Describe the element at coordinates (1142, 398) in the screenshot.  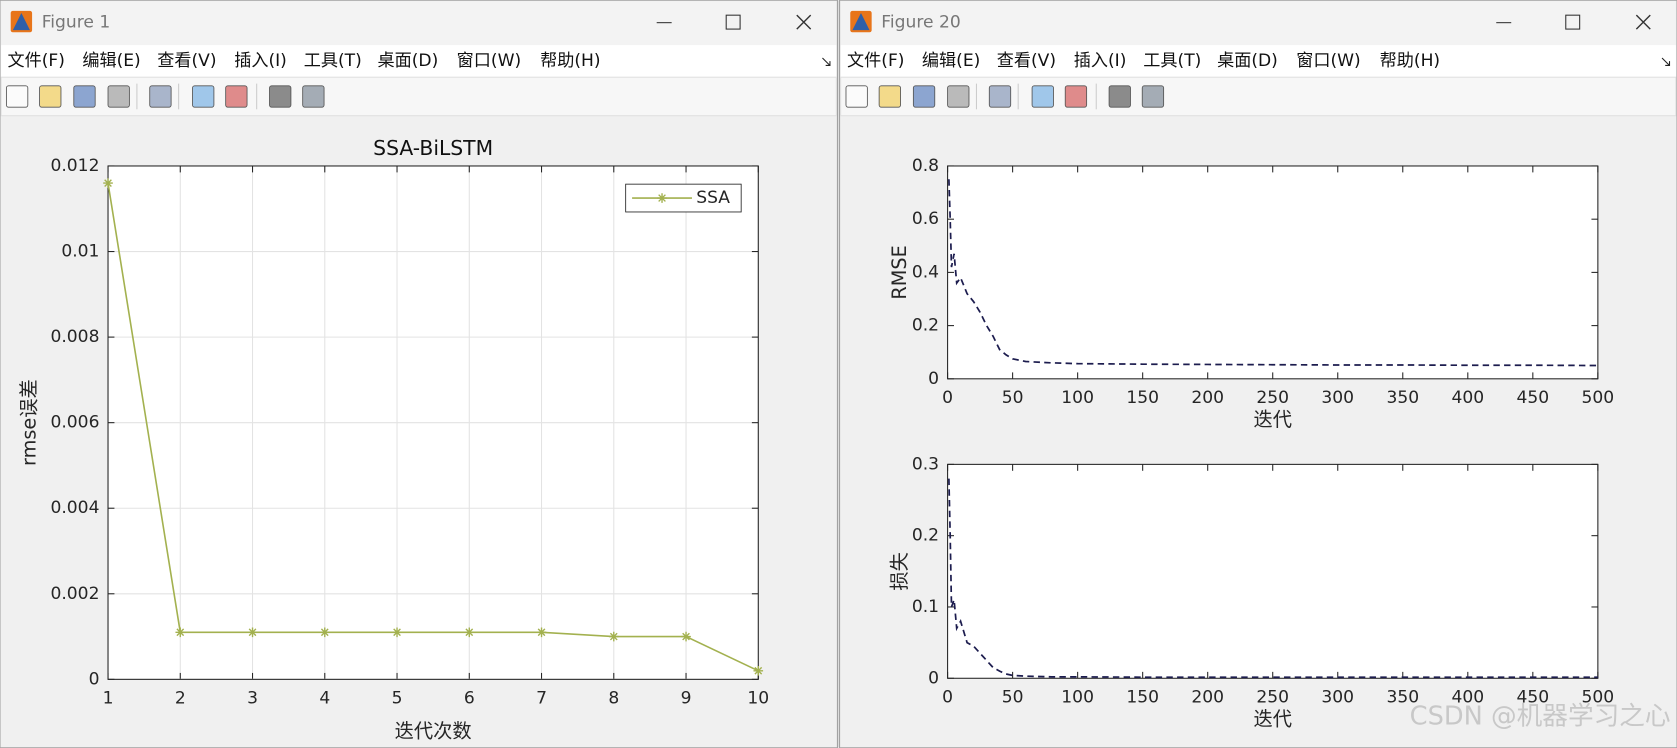
I see `x-tick-label: 150` at that location.